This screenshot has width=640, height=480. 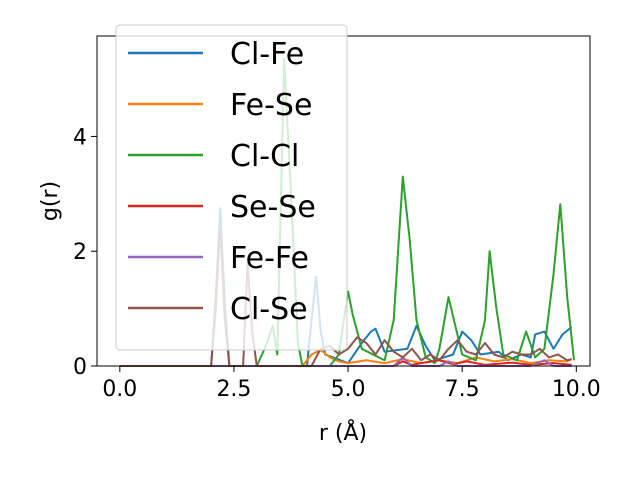 What do you see at coordinates (267, 54) in the screenshot?
I see `legend-entry-label: Cl-Fe` at bounding box center [267, 54].